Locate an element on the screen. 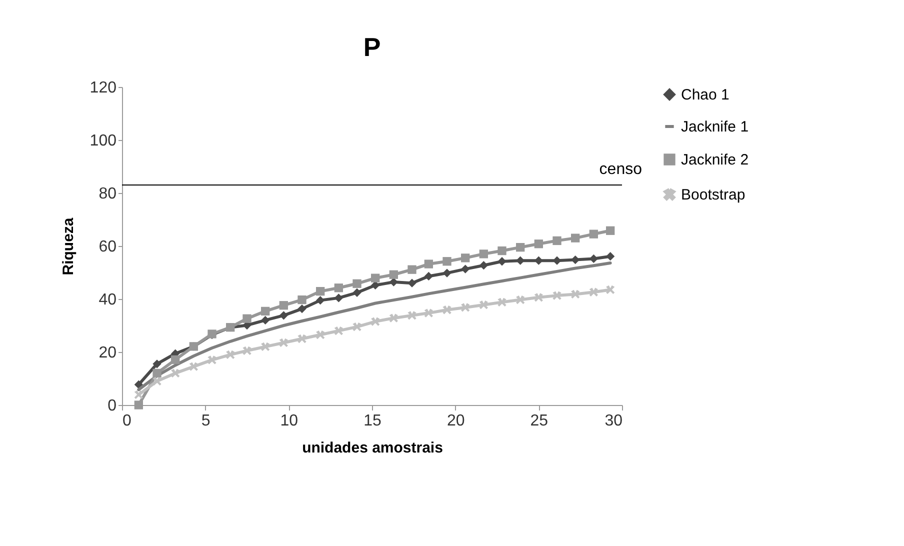 This screenshot has height=546, width=904. chart-title: P is located at coordinates (372, 47).